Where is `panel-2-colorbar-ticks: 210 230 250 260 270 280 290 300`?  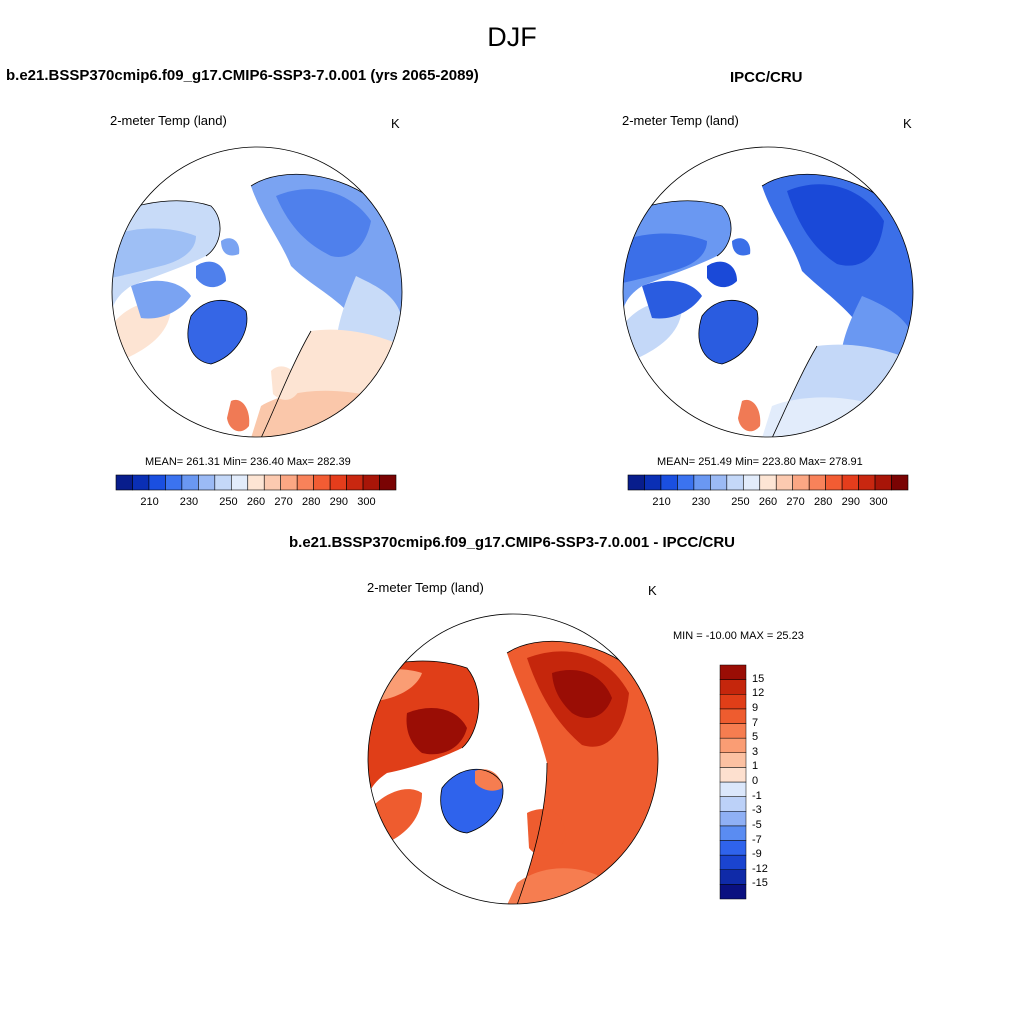 panel-2-colorbar-ticks: 210 230 250 260 270 280 290 300 is located at coordinates (768, 503).